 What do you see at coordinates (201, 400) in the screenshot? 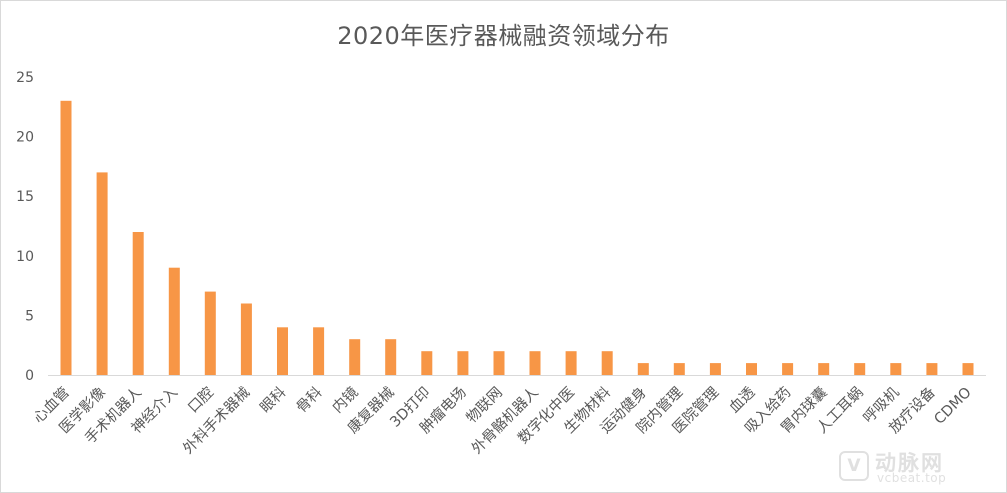
I see `x-tick-label: 口腔` at bounding box center [201, 400].